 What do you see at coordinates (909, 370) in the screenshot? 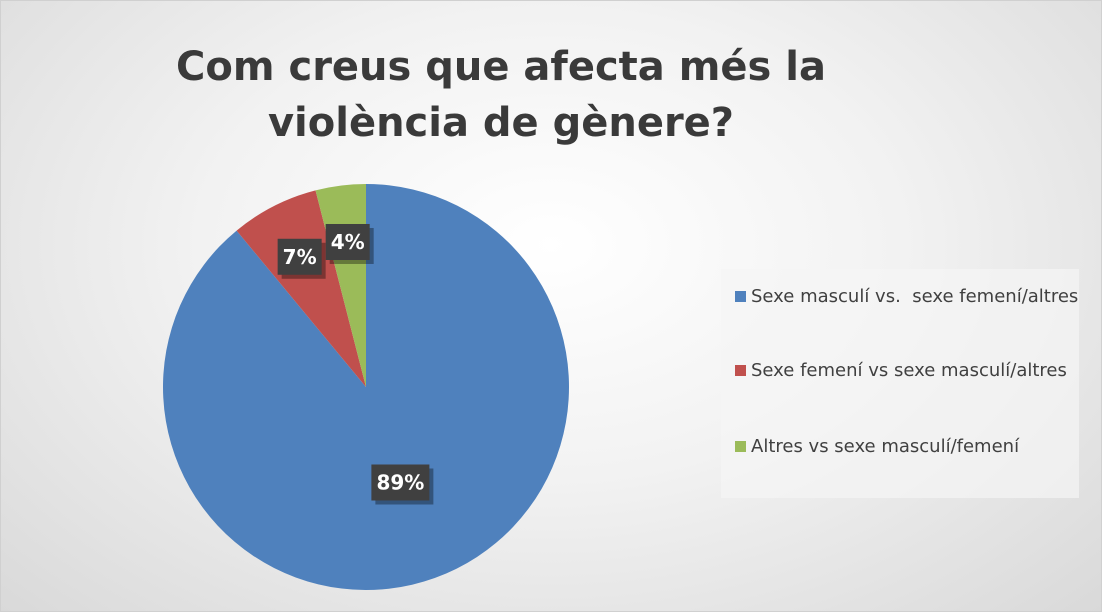
I see `legend-label: Sexe femení vs sexe masculí/altres` at bounding box center [909, 370].